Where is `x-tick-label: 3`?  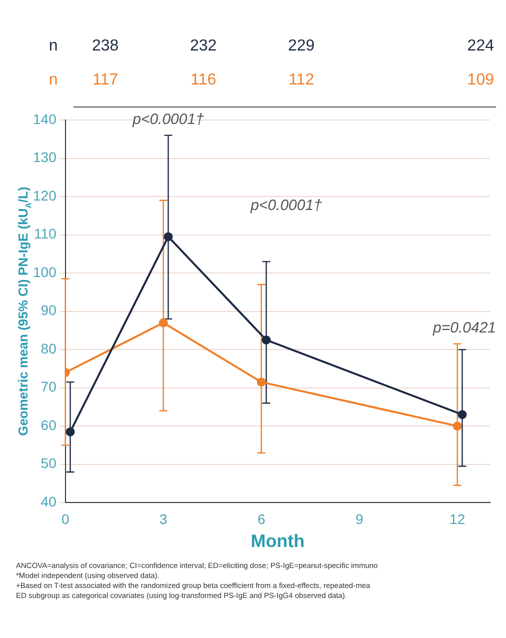
x-tick-label: 3 is located at coordinates (163, 518).